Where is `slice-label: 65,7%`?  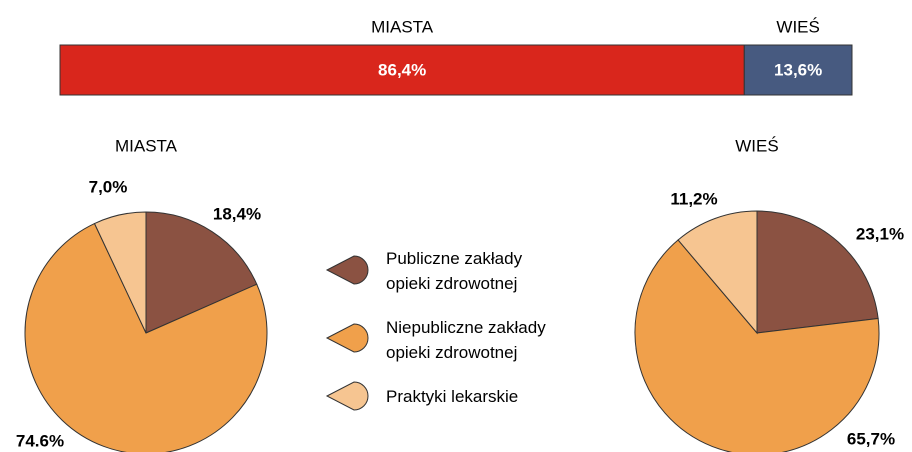 slice-label: 65,7% is located at coordinates (871, 438).